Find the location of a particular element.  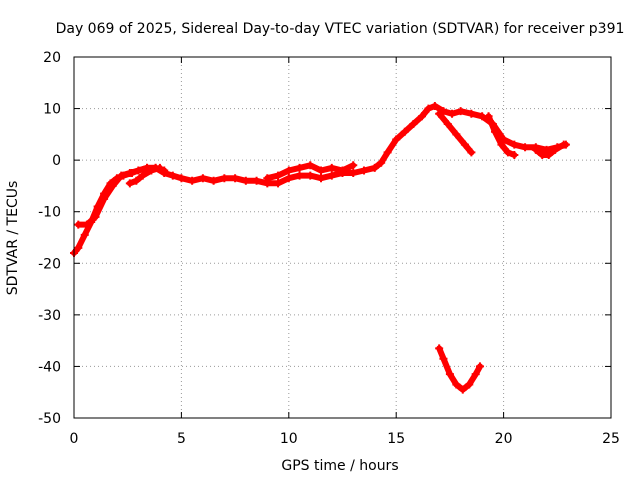

x-tick-label: 15 is located at coordinates (396, 439).